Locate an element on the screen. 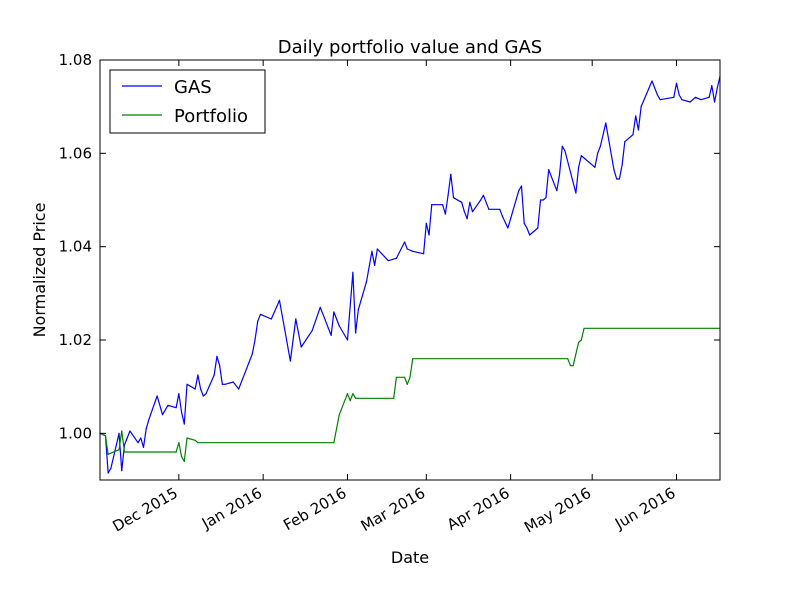  y-tick-label: 1.00 is located at coordinates (75, 433).